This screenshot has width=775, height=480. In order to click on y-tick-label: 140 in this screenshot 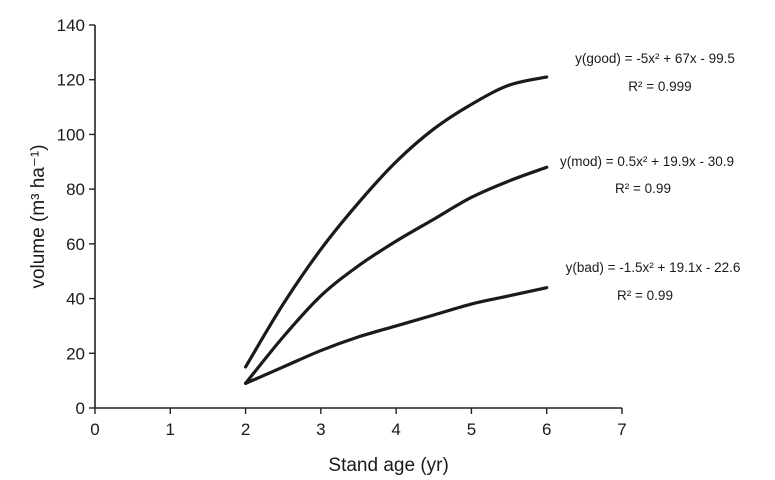, I will do `click(71, 25)`.